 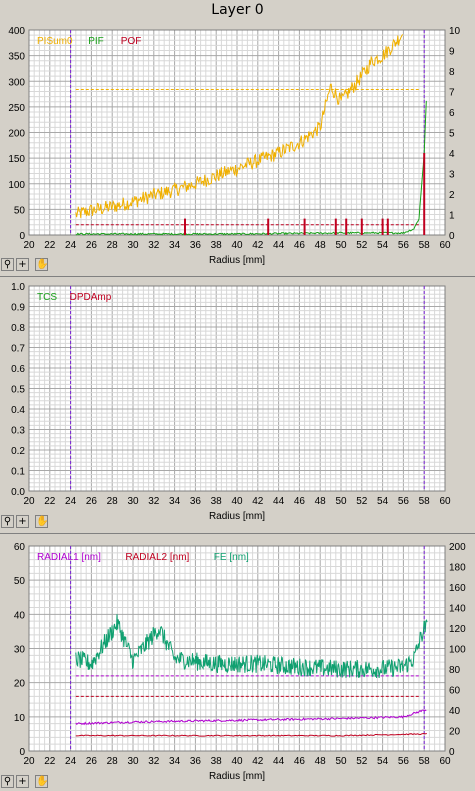 I want to click on y-tick-label: 50, so click(x=20, y=581).